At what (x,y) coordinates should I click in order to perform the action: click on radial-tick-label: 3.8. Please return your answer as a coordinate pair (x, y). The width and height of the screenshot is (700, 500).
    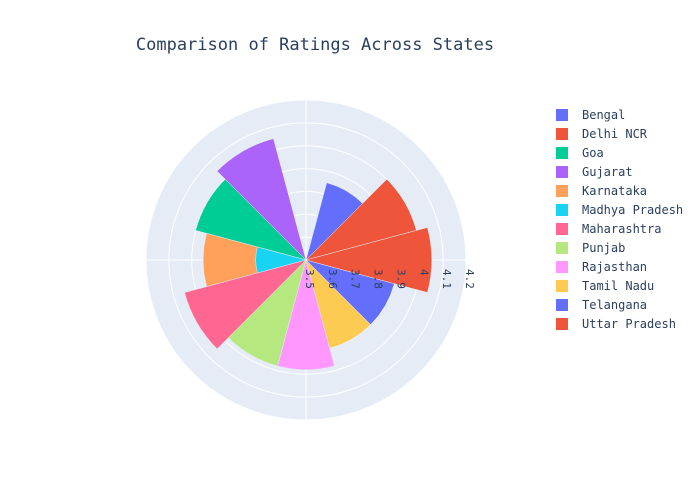
    Looking at the image, I should click on (378, 279).